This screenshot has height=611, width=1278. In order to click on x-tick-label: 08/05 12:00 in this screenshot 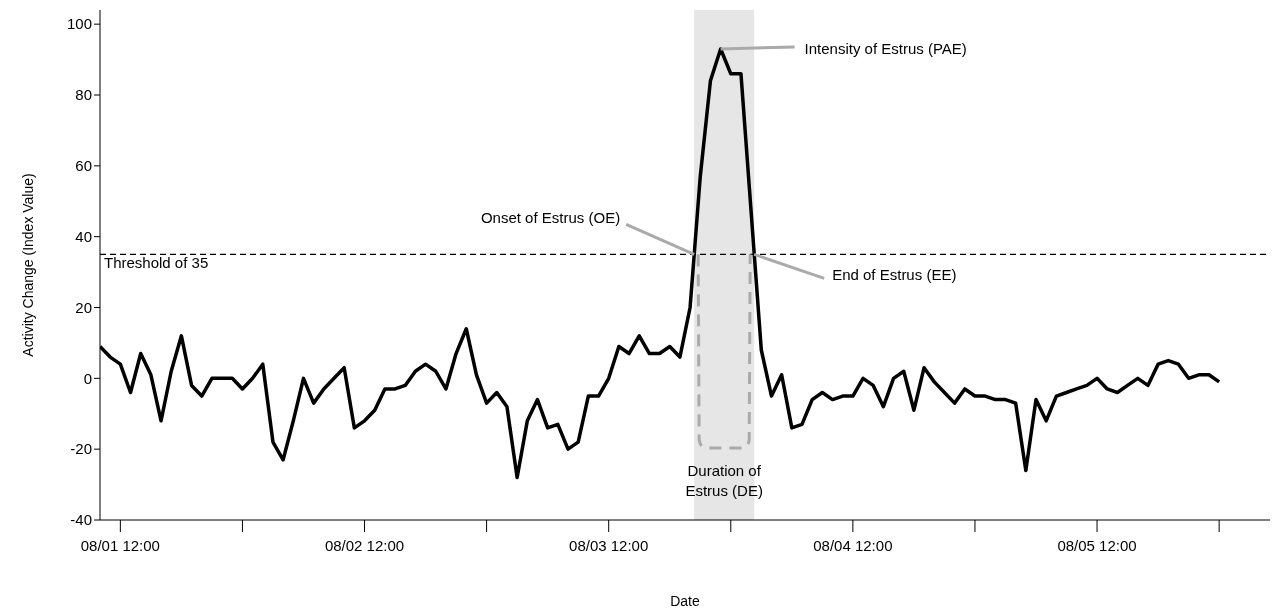, I will do `click(1097, 545)`.